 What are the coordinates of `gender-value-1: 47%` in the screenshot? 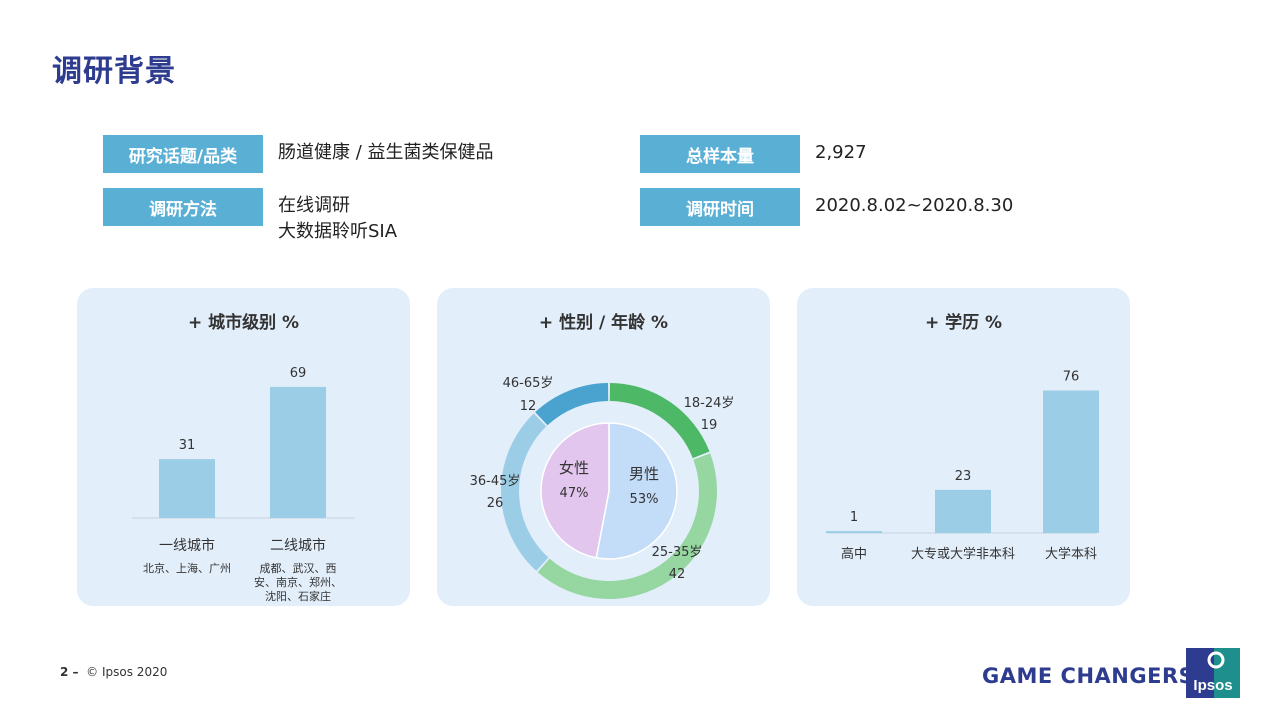 It's located at (574, 493).